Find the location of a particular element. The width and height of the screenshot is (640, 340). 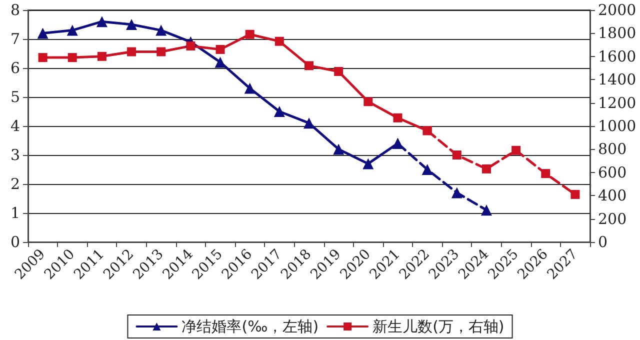

y-tick-label: 1 is located at coordinates (15, 213).